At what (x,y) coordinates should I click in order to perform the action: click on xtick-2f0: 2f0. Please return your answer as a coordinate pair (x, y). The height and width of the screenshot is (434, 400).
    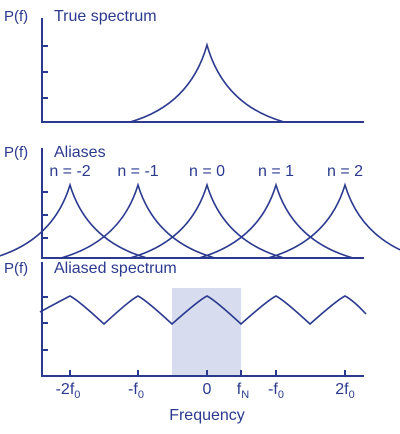
    Looking at the image, I should click on (344, 391).